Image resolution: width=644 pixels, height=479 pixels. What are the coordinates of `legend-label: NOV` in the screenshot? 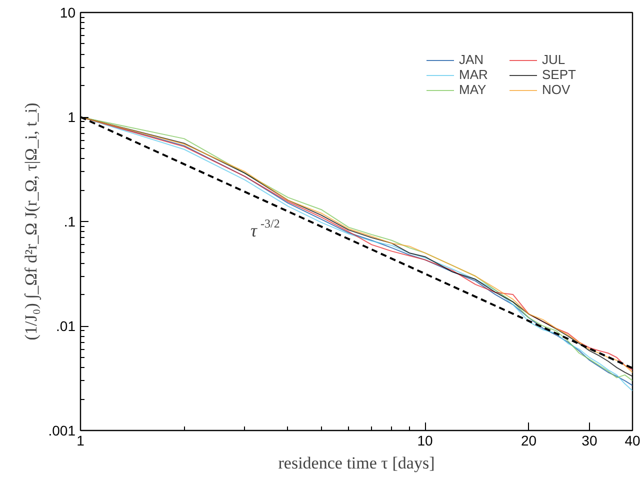 It's located at (557, 89).